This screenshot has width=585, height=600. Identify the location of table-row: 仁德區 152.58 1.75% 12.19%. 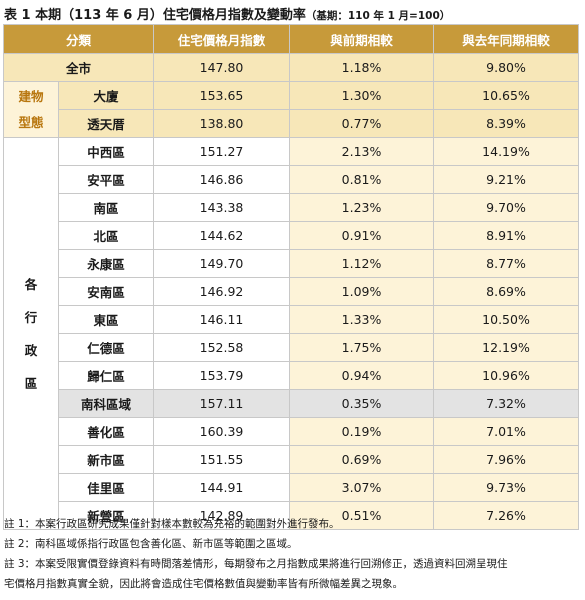
(292, 347).